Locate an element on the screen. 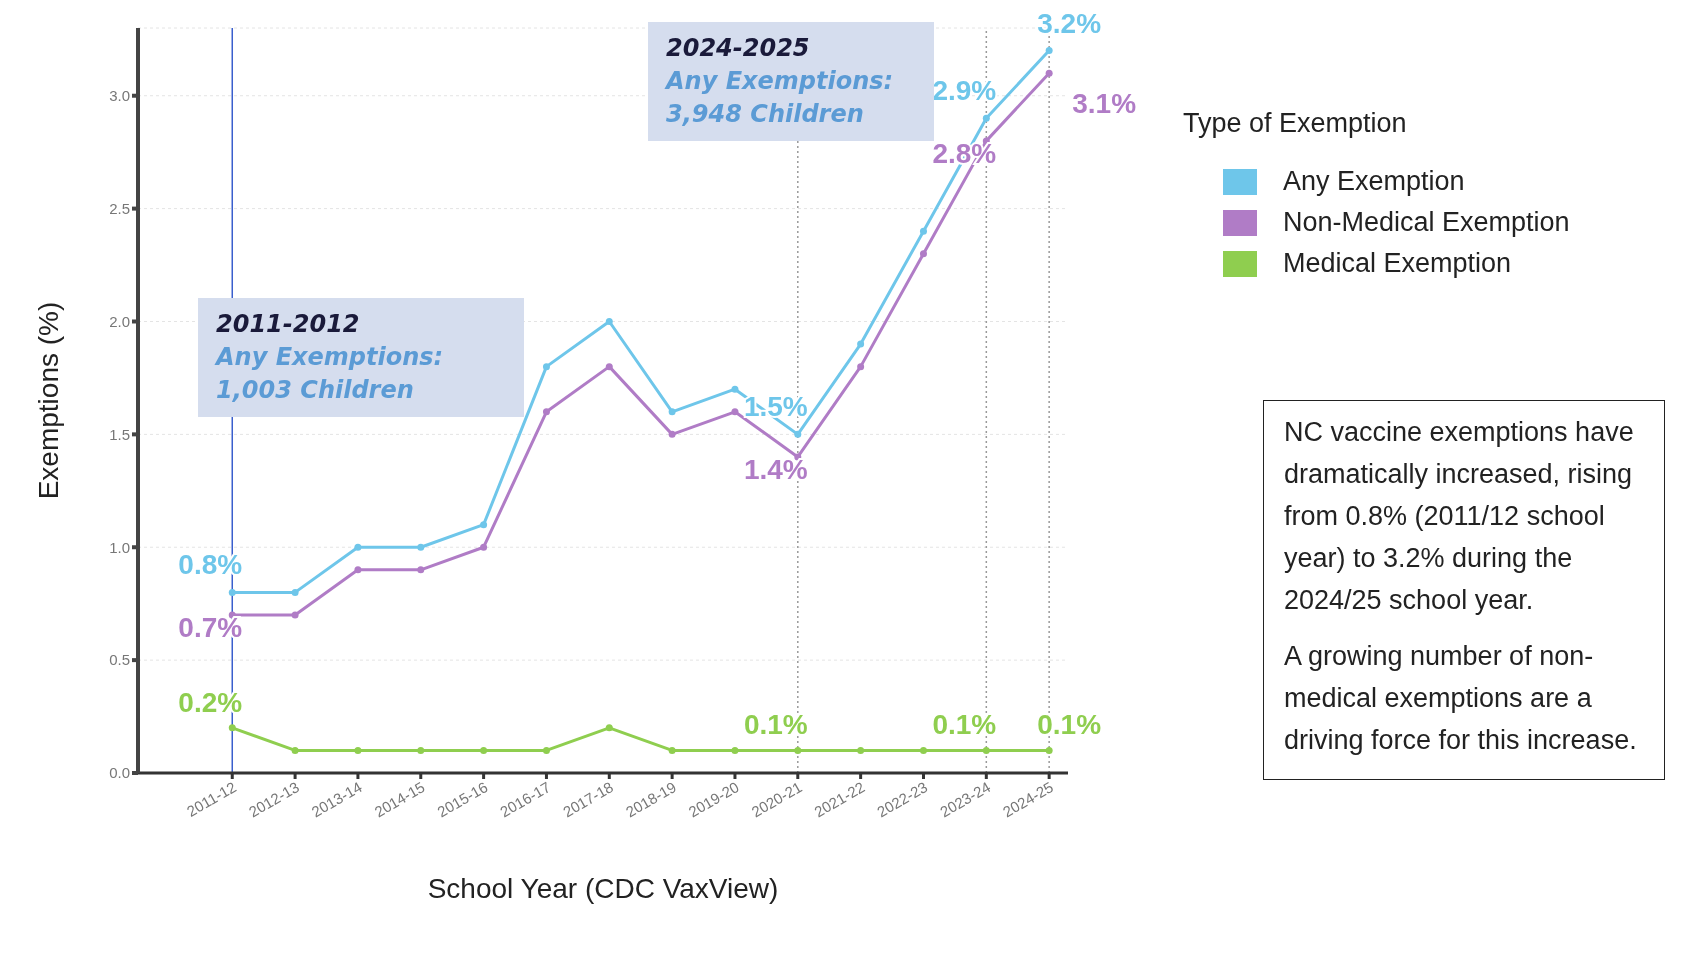  data-label: 1.4% is located at coordinates (775, 469).